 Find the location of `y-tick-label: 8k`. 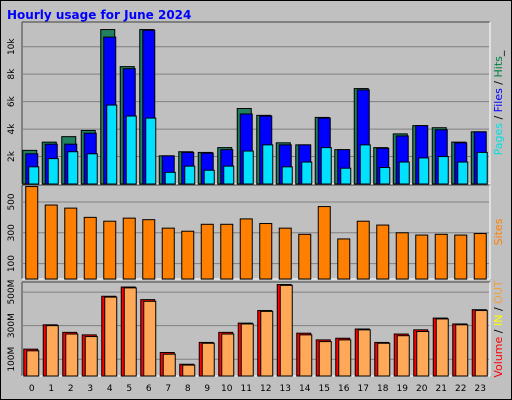

y-tick-label: 8k is located at coordinates (12, 74).